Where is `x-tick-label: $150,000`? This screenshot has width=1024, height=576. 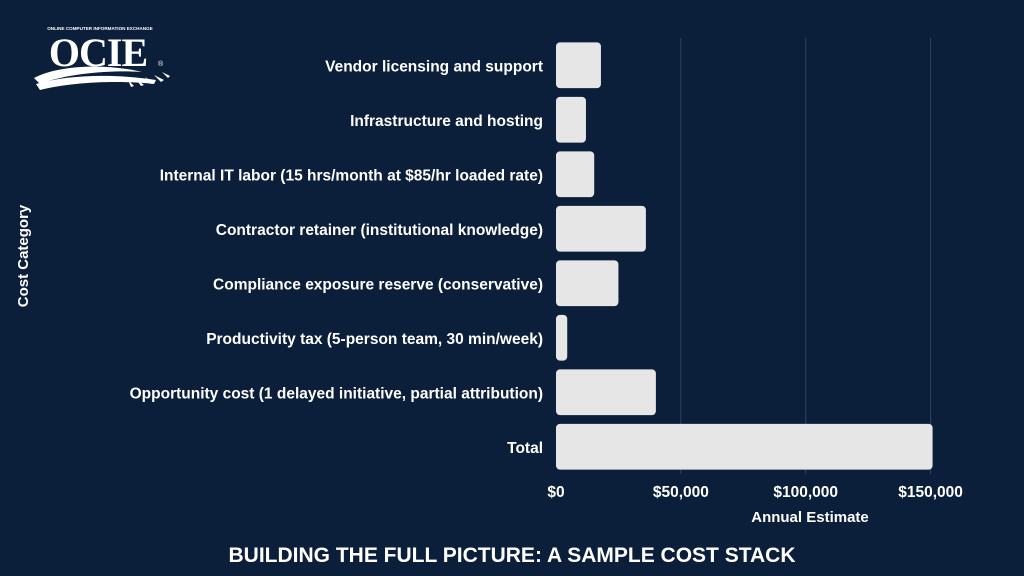
x-tick-label: $150,000 is located at coordinates (930, 492).